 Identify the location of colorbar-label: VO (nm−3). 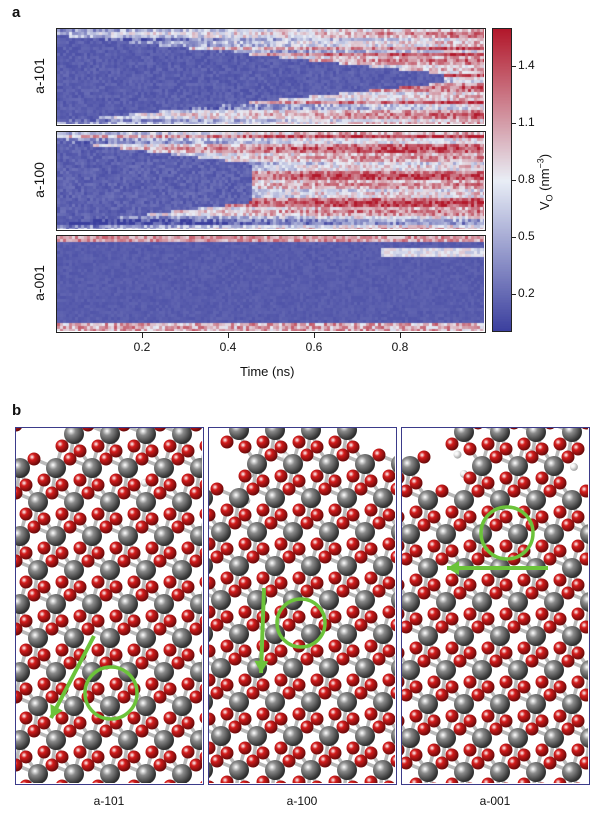
(545, 182).